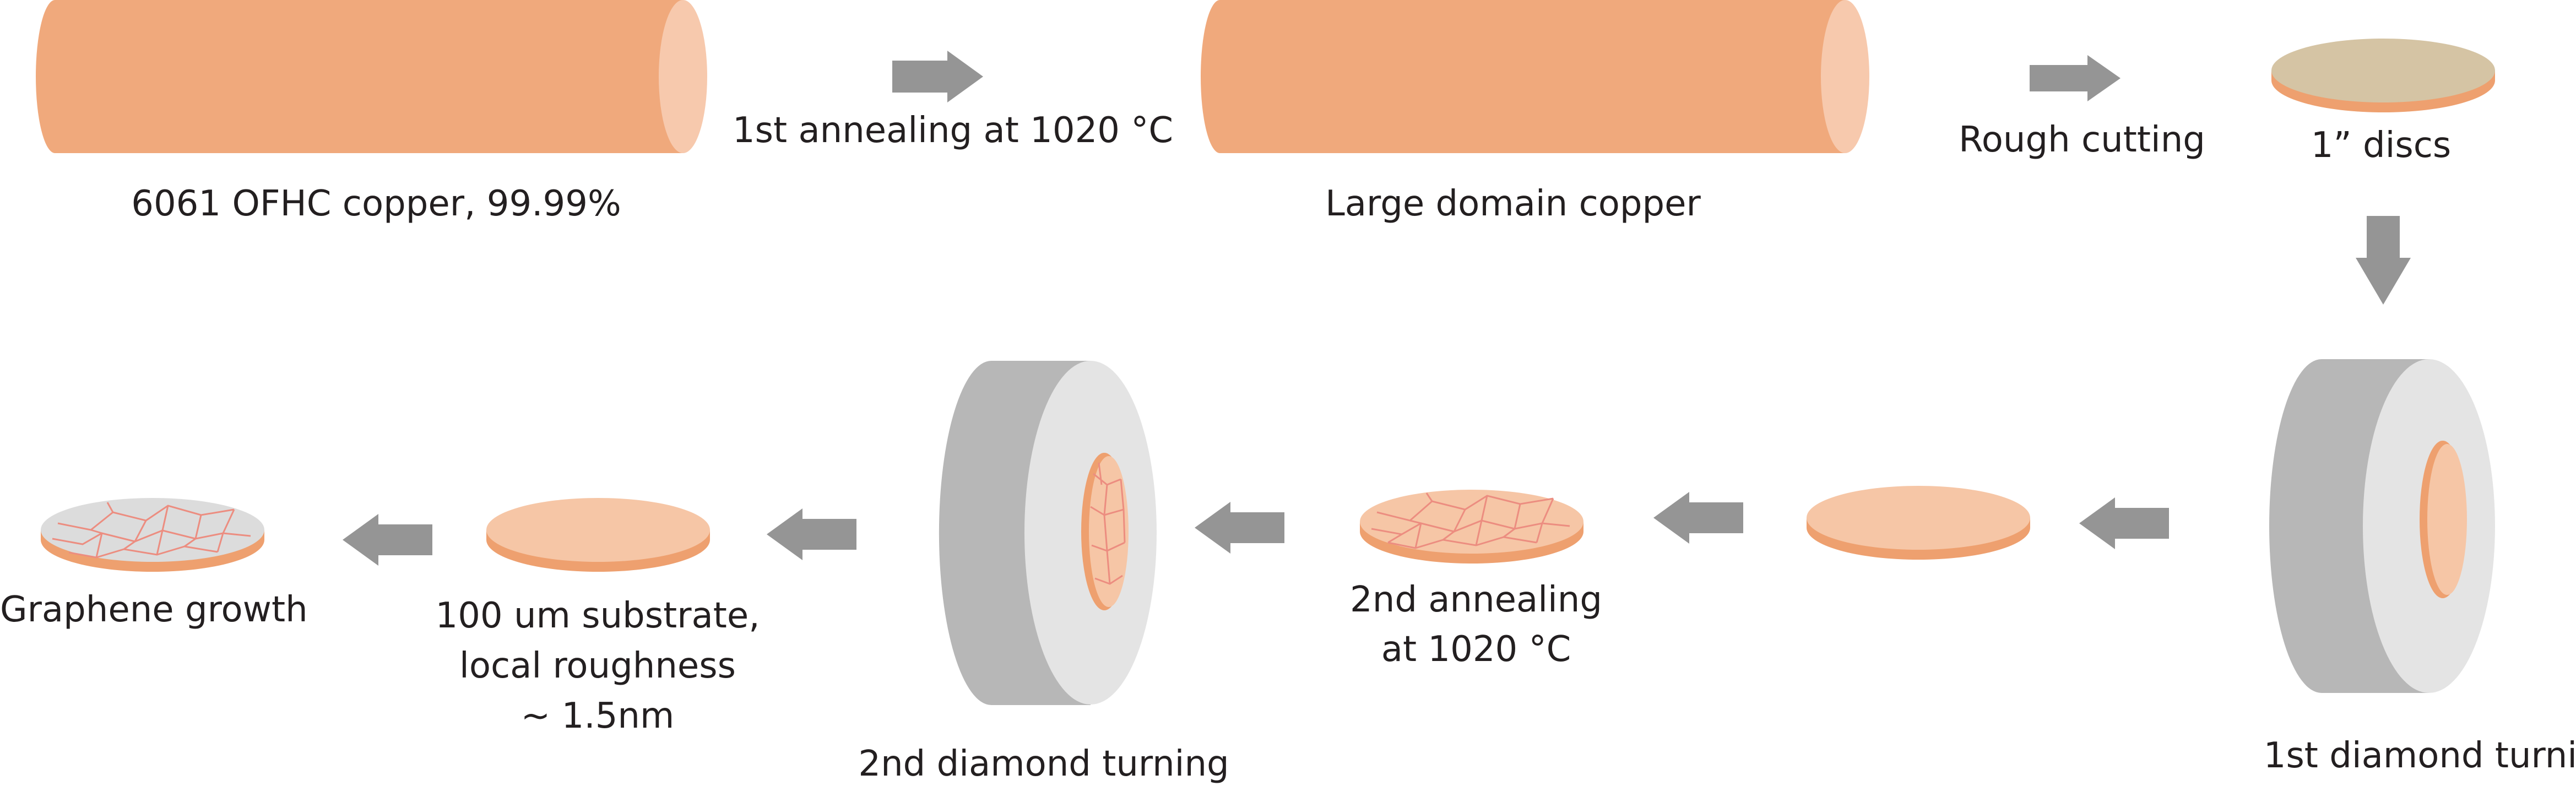 The width and height of the screenshot is (2576, 791). What do you see at coordinates (1048, 533) in the screenshot?
I see `second-diamond-turning-chuck-icon` at bounding box center [1048, 533].